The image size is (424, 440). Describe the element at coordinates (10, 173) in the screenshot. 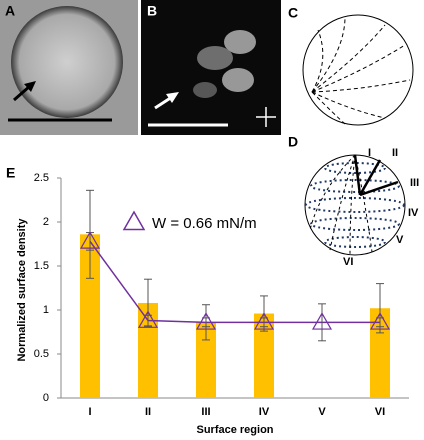

I see `panel-label: E` at that location.